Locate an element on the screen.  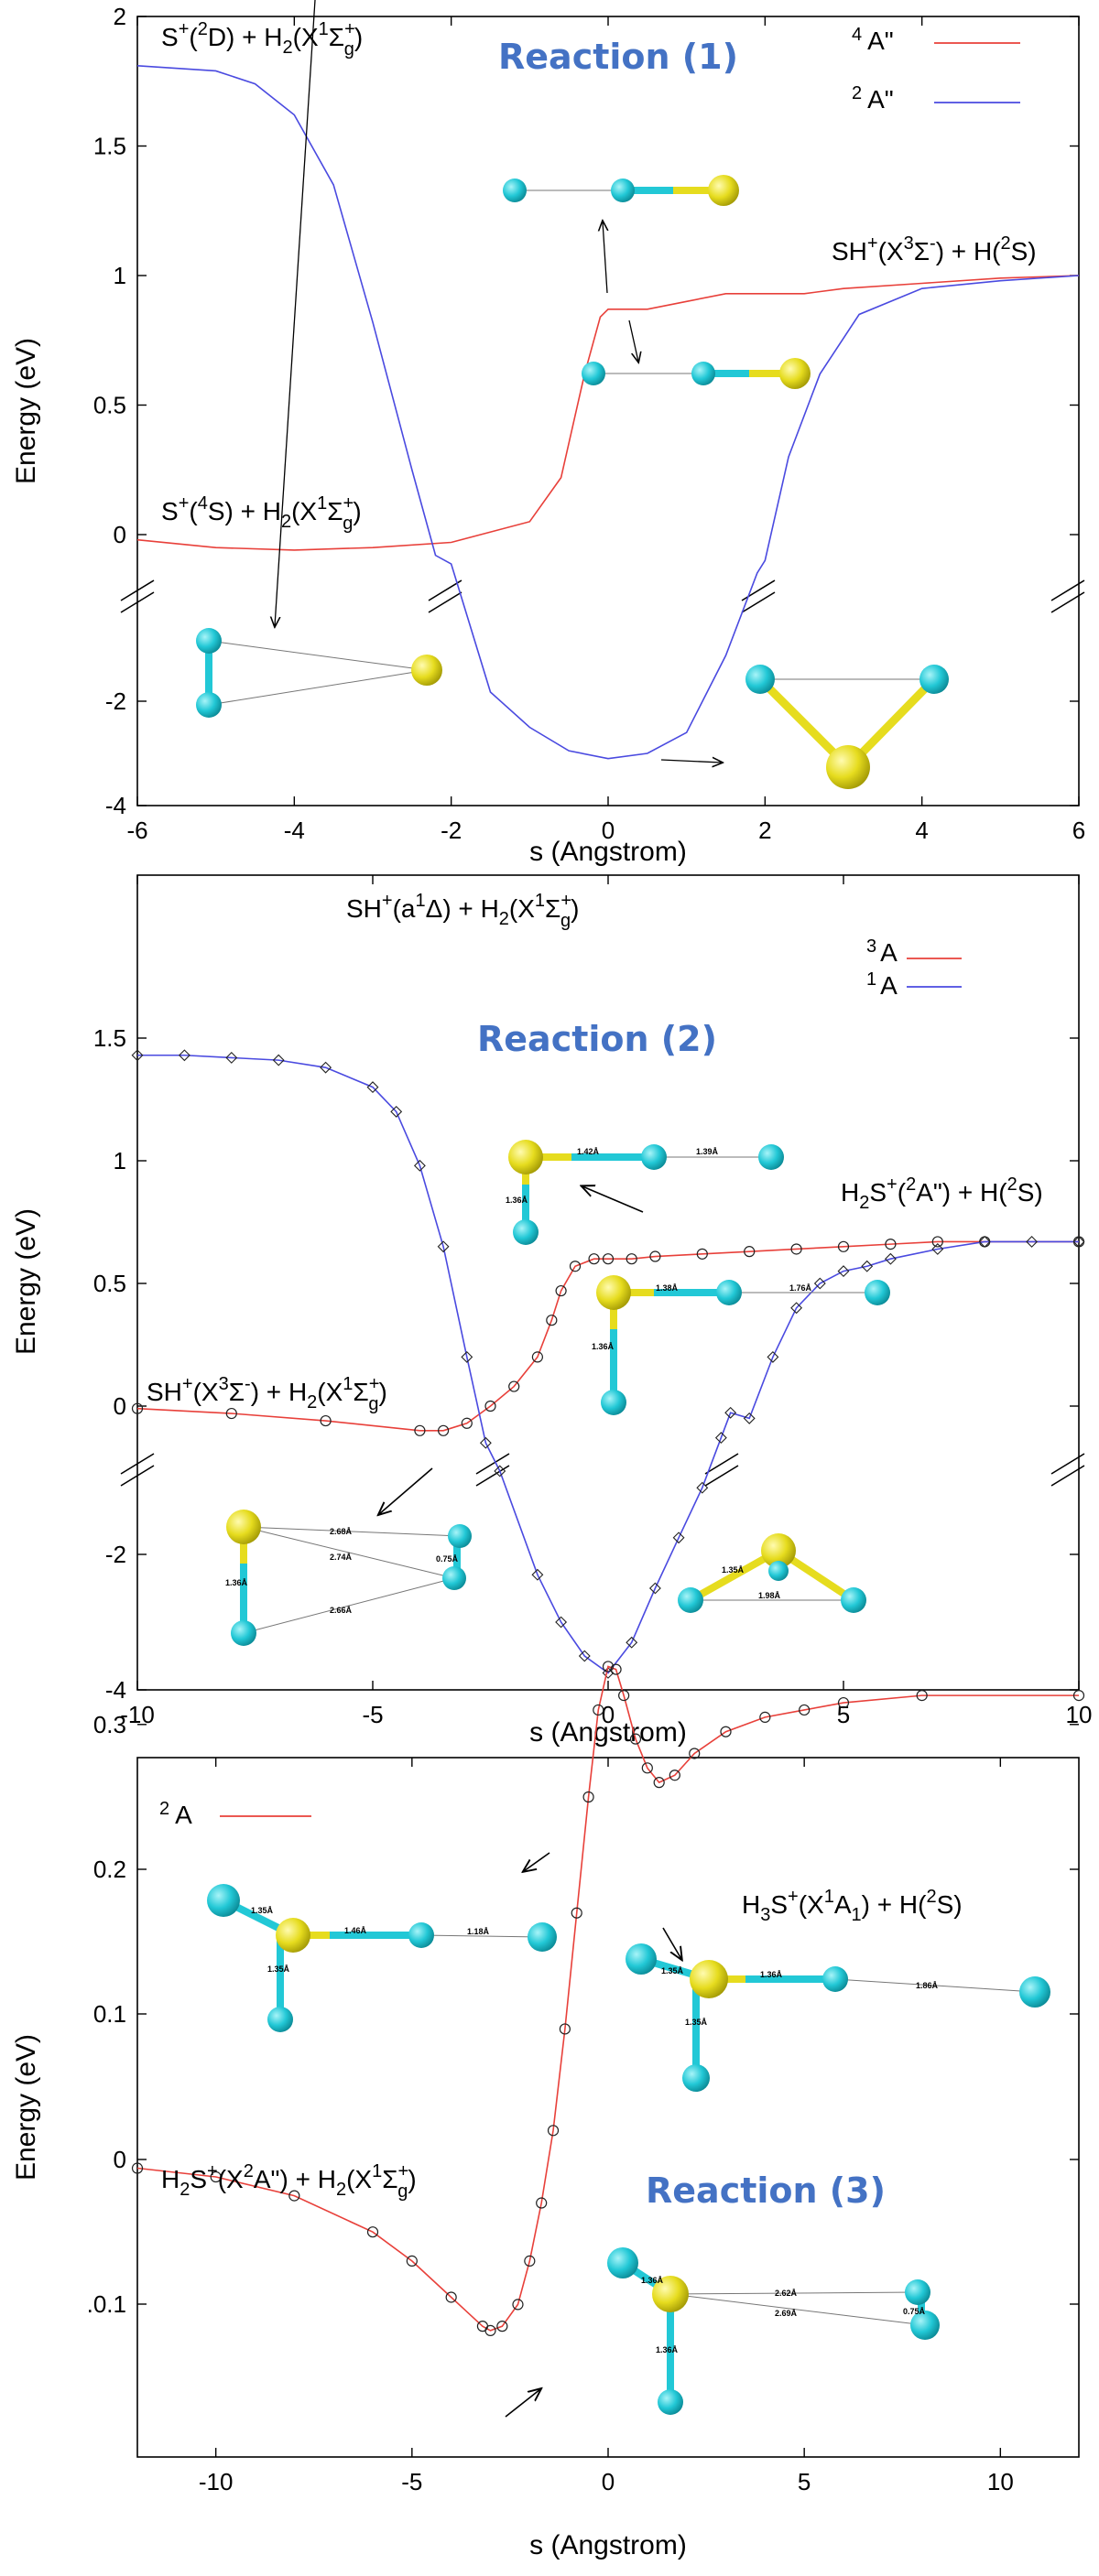
molecule-structure: 1.42Å 1.39Å 1.36Å is located at coordinates (645, 1193).